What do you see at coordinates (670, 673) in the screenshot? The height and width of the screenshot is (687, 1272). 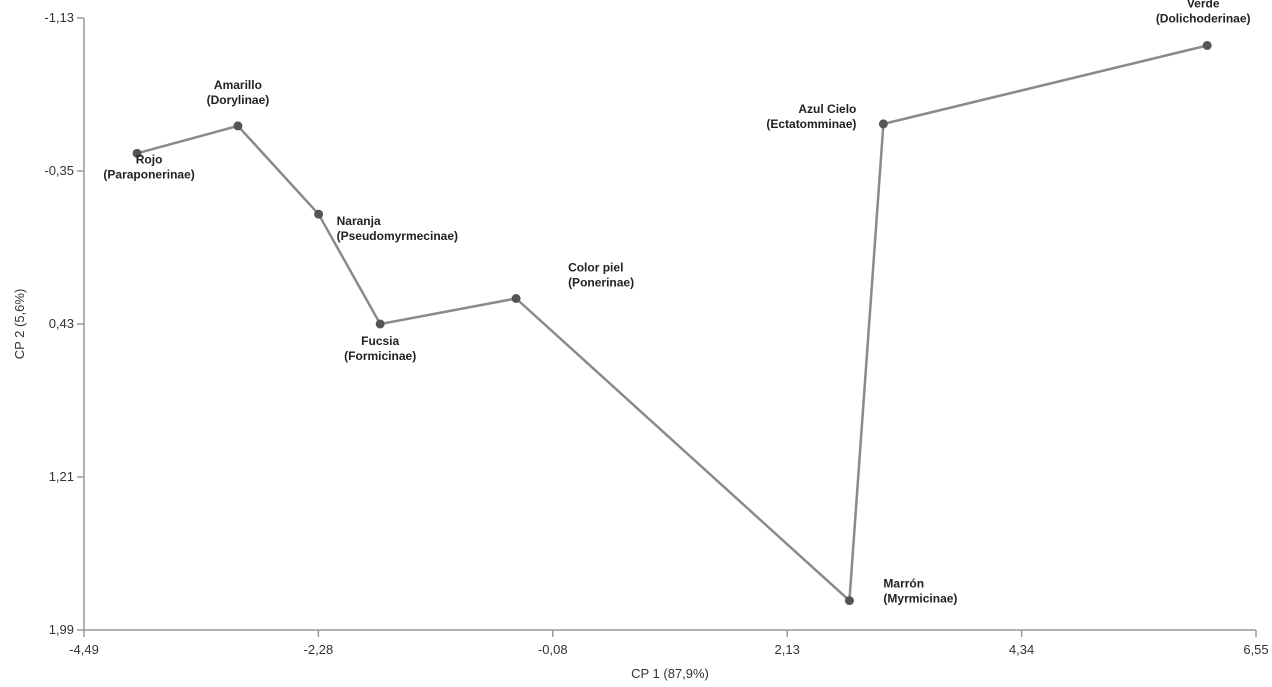 I see `x-axis-title: CP 1 (87,9%)` at bounding box center [670, 673].